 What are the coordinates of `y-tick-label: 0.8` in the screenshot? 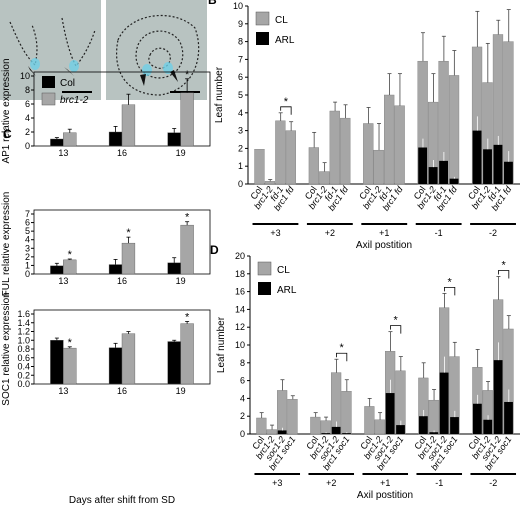 It's located at (23, 349).